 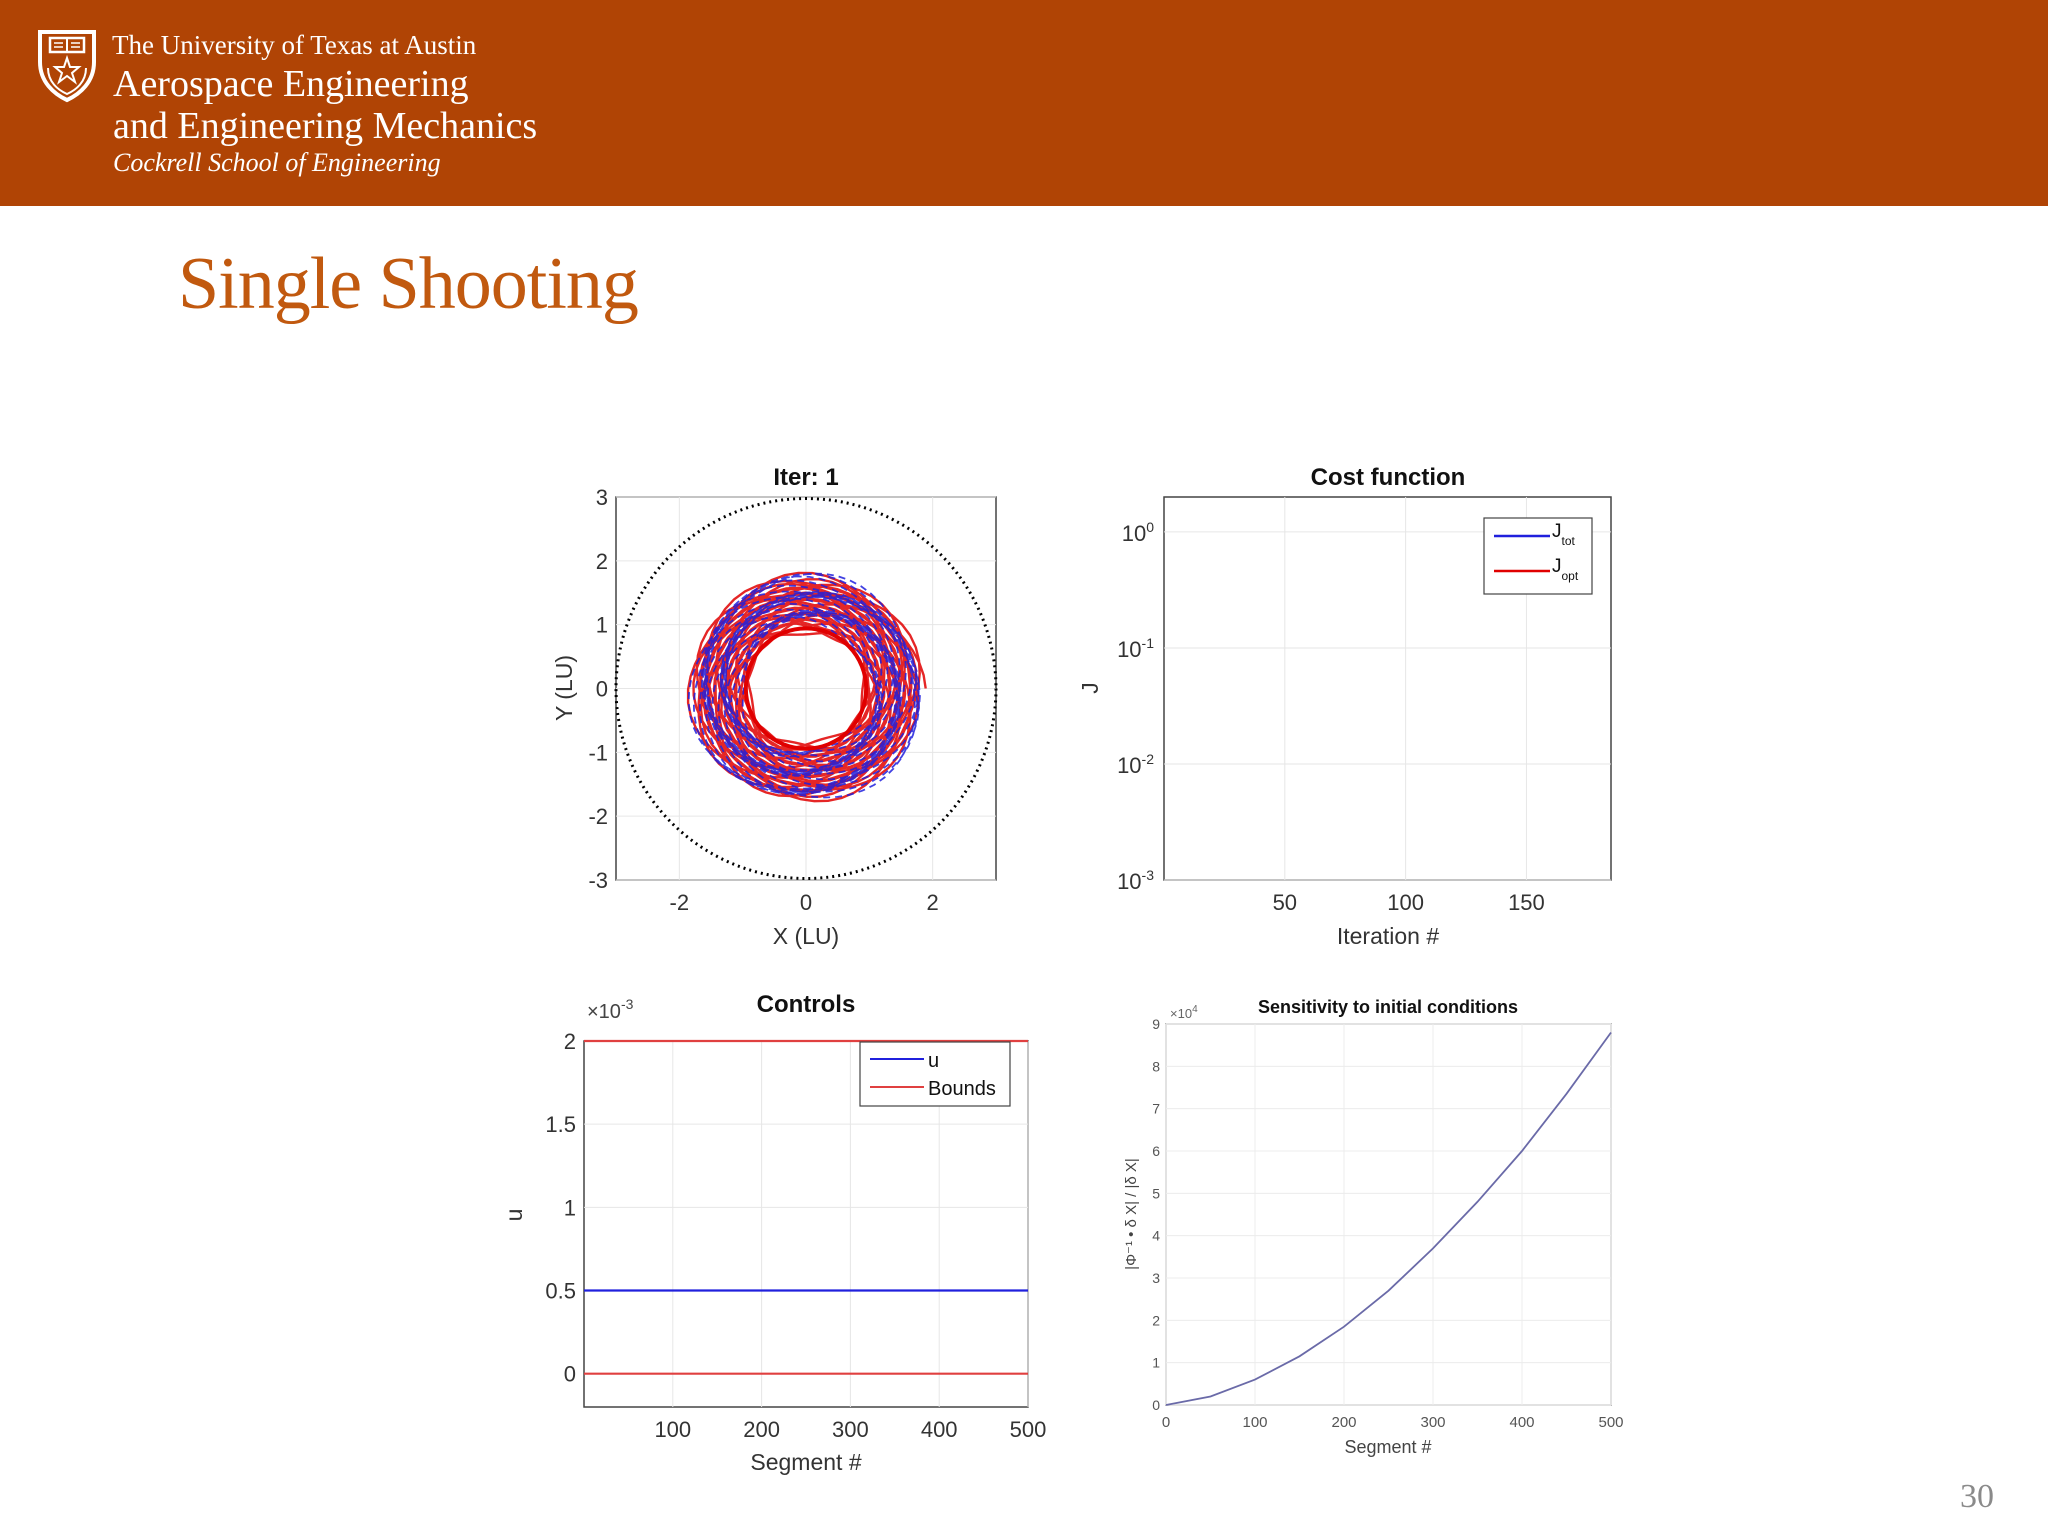 What do you see at coordinates (1184, 1012) in the screenshot?
I see `sensitivity-multiplier: ×10⁴` at bounding box center [1184, 1012].